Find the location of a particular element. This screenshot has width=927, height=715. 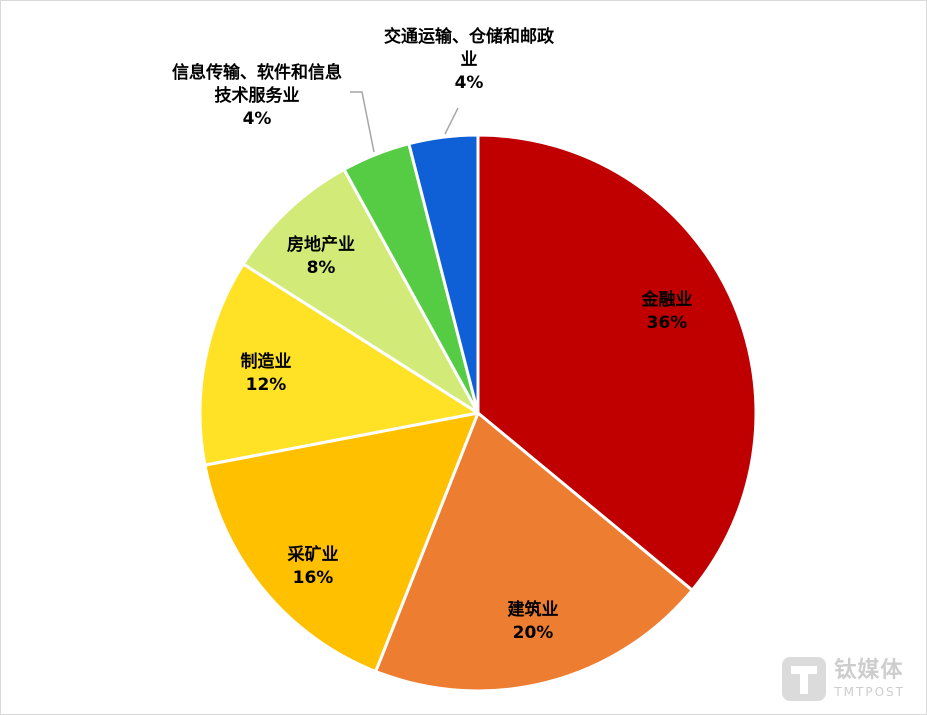

slice-category-label-3: 采矿业 is located at coordinates (313, 554).